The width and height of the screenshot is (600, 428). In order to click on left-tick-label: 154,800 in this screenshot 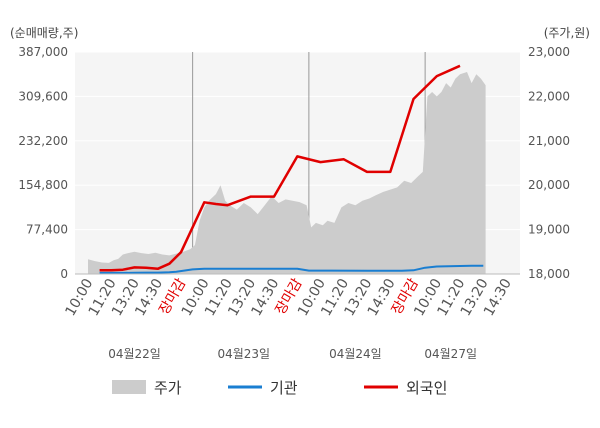, I will do `click(43, 185)`.